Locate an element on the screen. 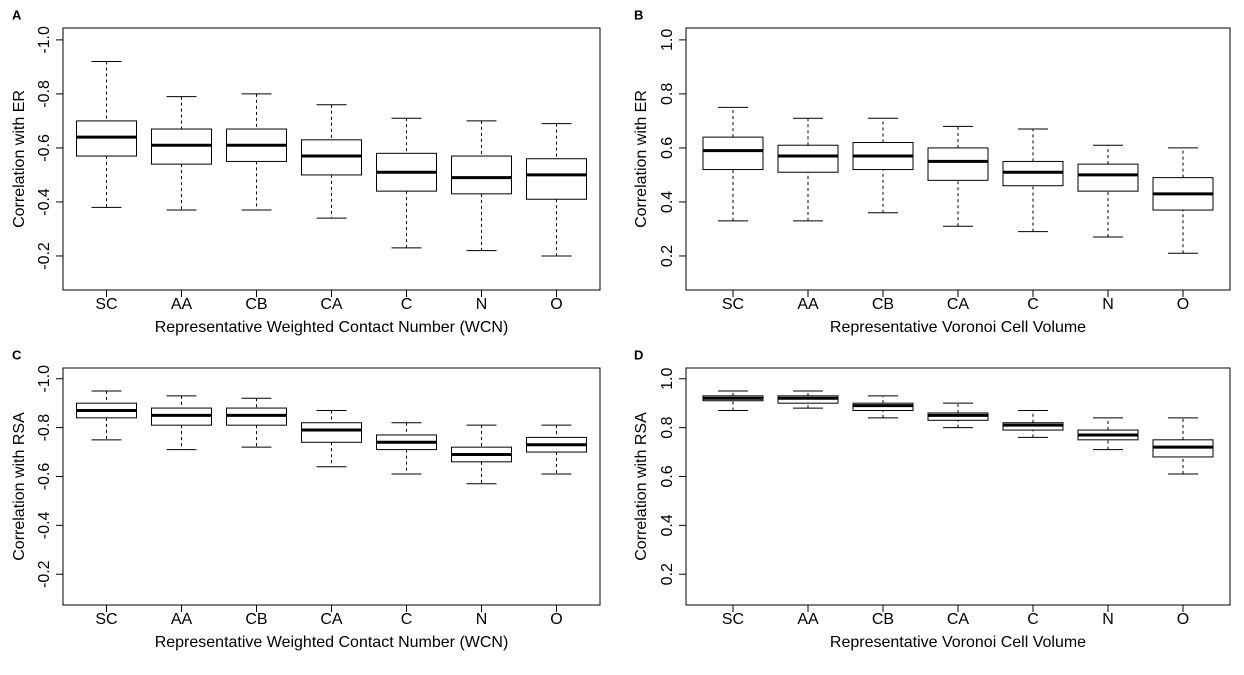 The height and width of the screenshot is (675, 1244). panel-label: D is located at coordinates (638, 354).